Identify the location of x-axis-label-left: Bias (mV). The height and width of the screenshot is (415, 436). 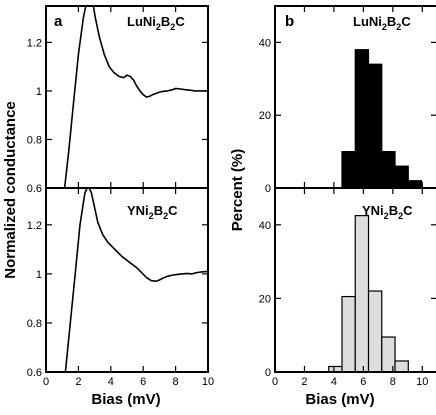
(125, 399).